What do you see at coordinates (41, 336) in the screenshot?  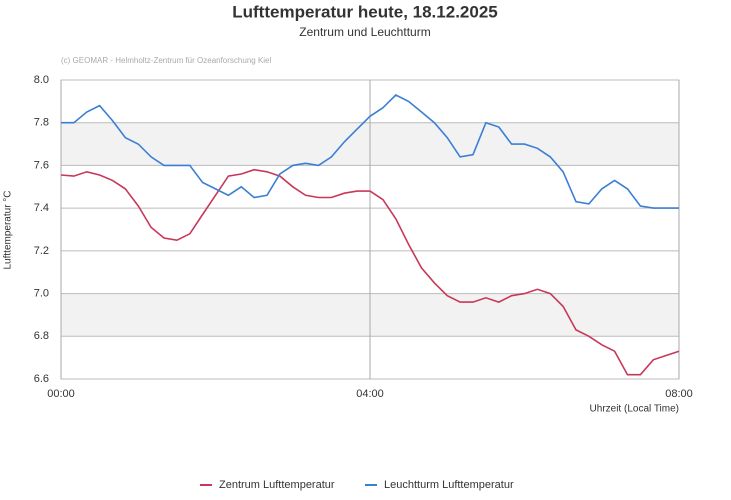 I see `y-tick-label: 6.8` at bounding box center [41, 336].